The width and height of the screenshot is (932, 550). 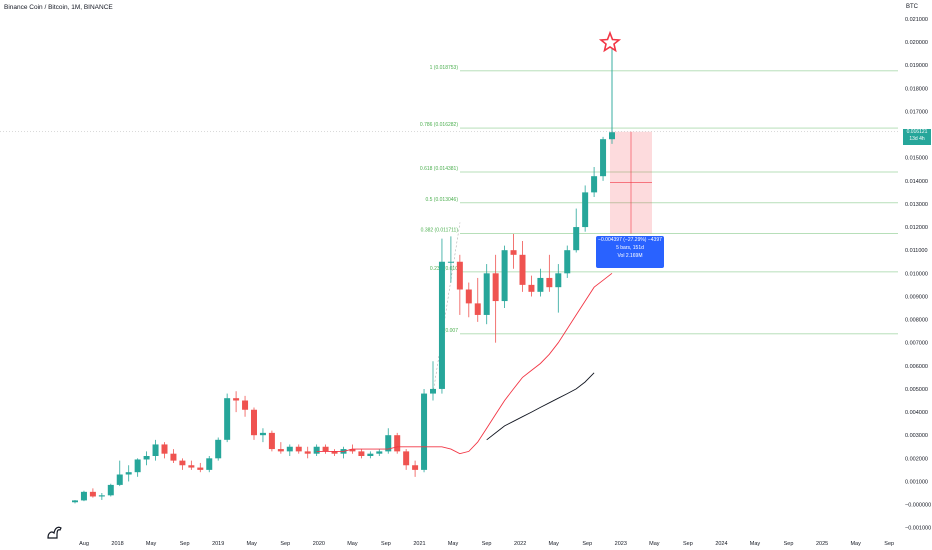 I want to click on y-tick-label: 0.010000, so click(x=916, y=274).